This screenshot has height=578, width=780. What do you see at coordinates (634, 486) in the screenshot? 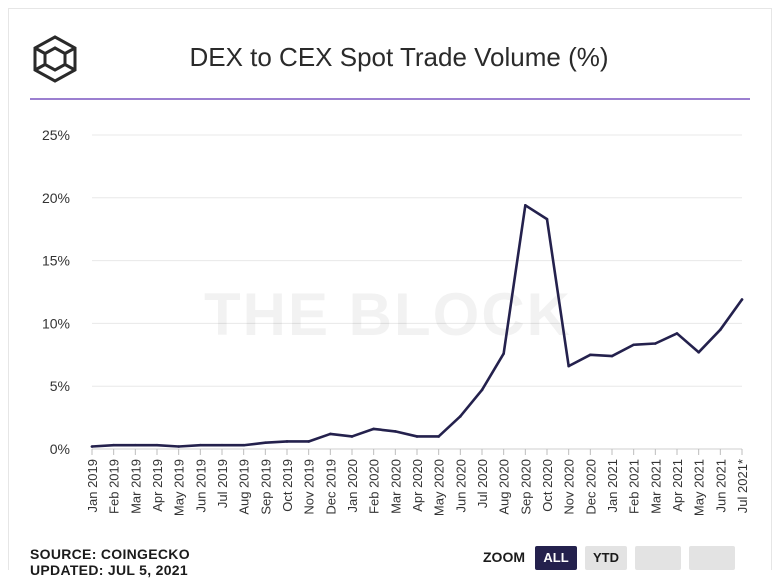
I see `x-tick-label: Feb 2021` at bounding box center [634, 486].